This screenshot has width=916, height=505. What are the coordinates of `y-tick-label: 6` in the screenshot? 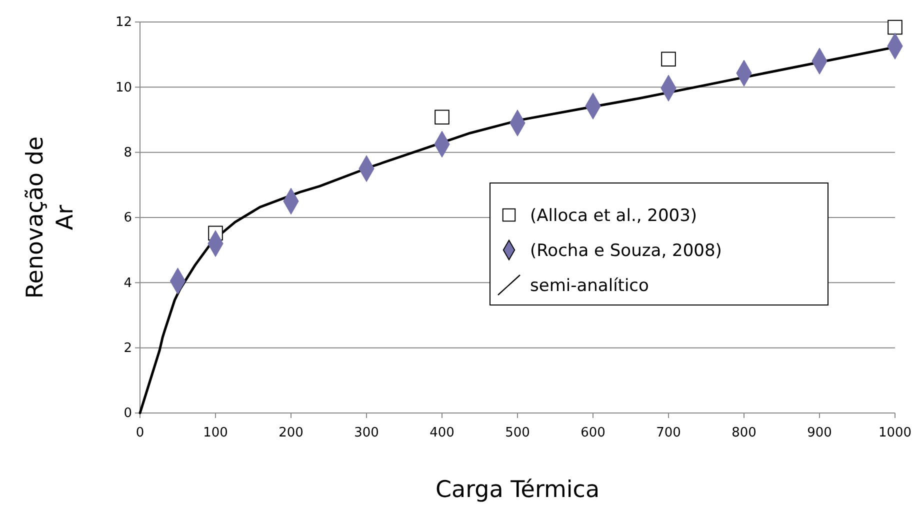 It's located at (128, 218).